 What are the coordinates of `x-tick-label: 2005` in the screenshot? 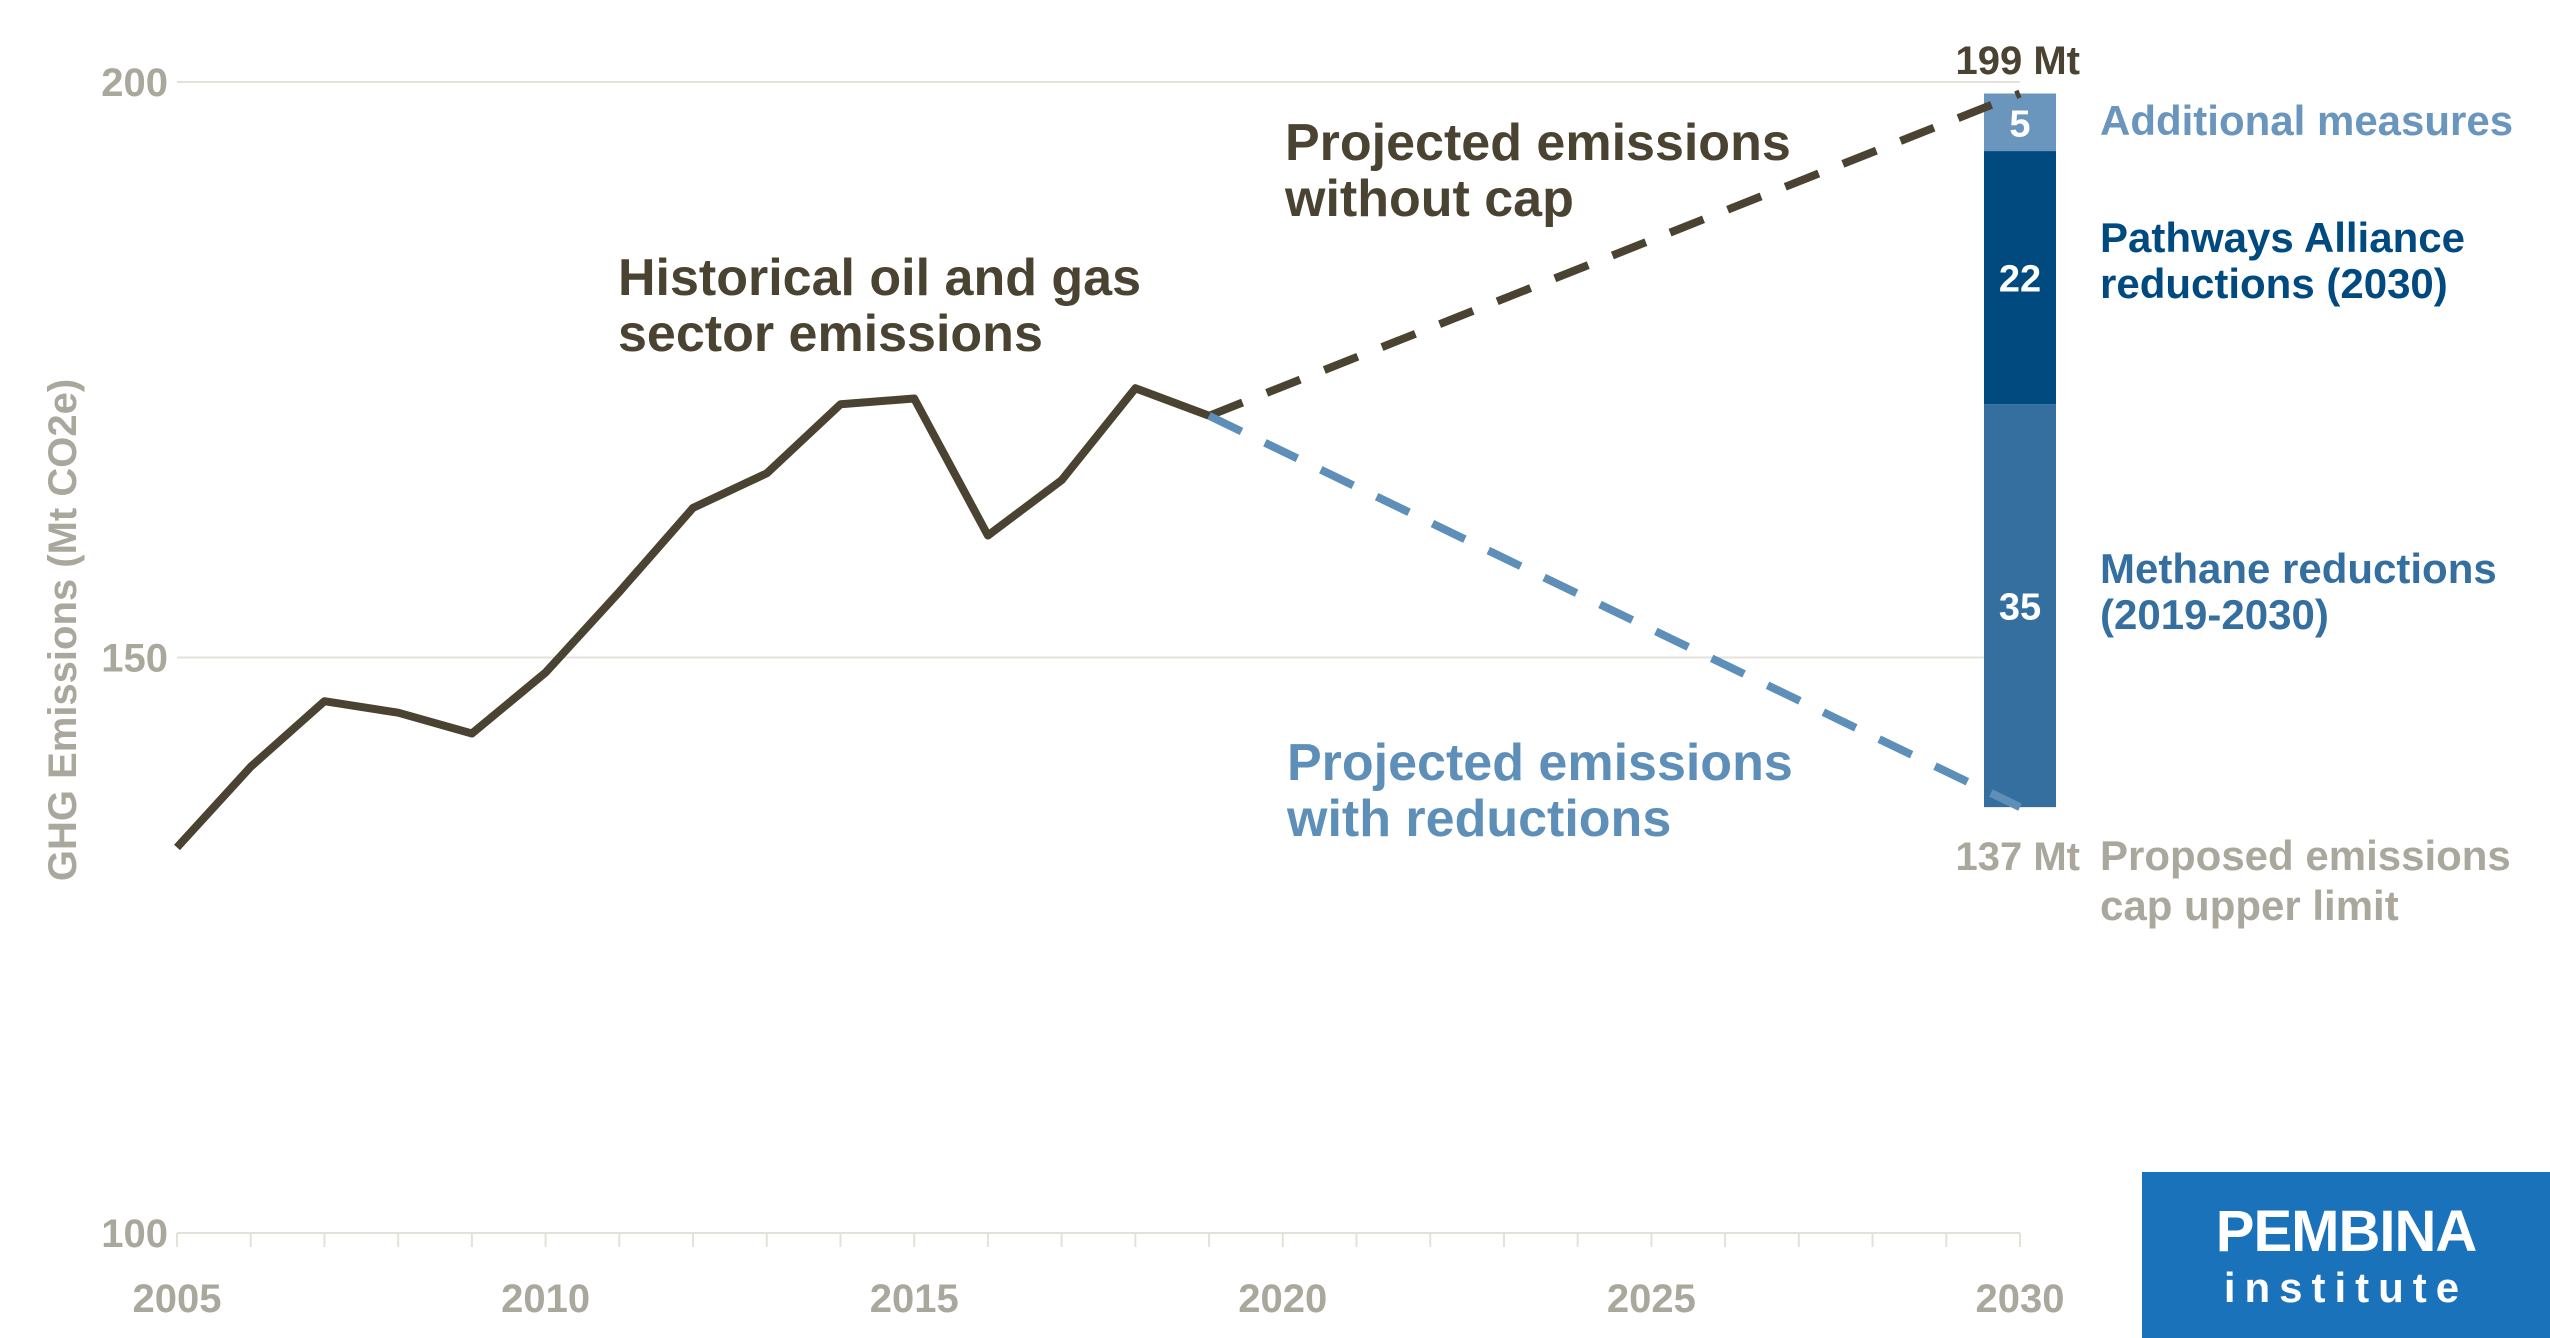 It's located at (177, 1299).